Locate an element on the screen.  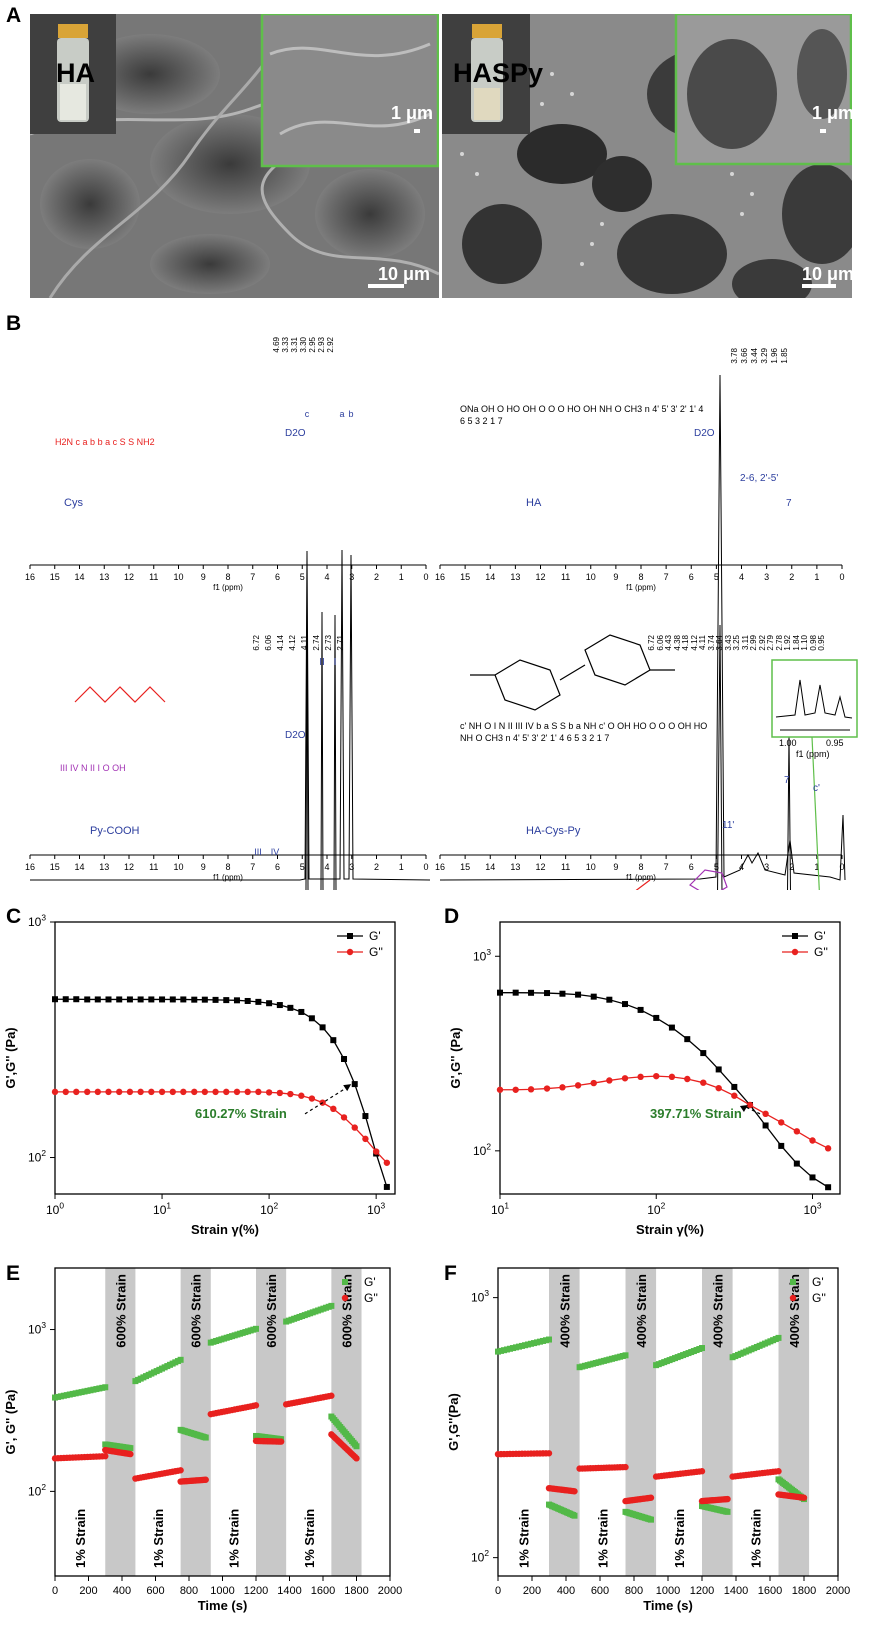
structure-label: N is located at coordinates (503, 726).